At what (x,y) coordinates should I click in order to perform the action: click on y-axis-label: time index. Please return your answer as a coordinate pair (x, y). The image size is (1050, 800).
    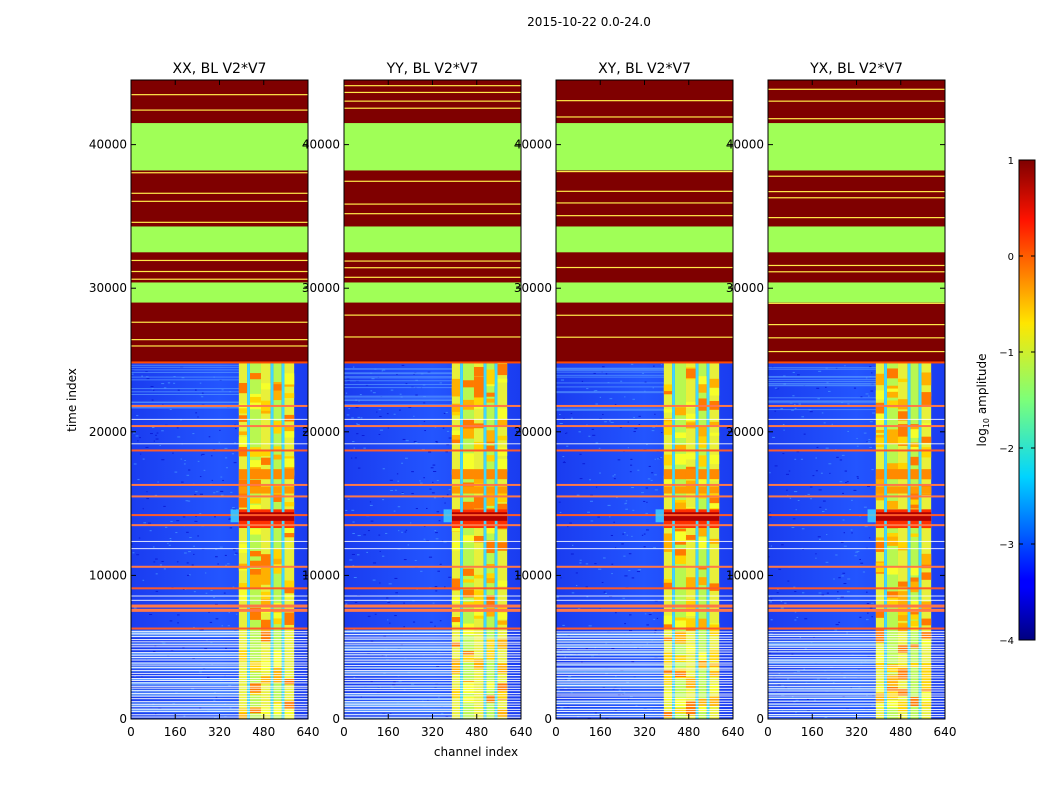
    Looking at the image, I should click on (72, 400).